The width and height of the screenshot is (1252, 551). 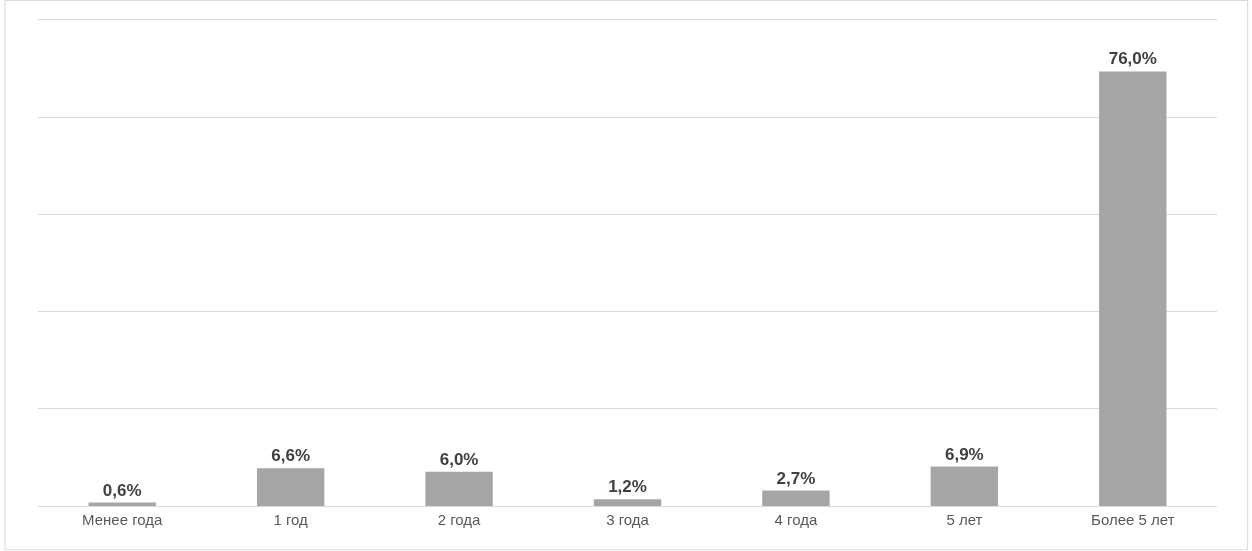 I want to click on x-tick-label: Более 5 лет, so click(x=1133, y=519).